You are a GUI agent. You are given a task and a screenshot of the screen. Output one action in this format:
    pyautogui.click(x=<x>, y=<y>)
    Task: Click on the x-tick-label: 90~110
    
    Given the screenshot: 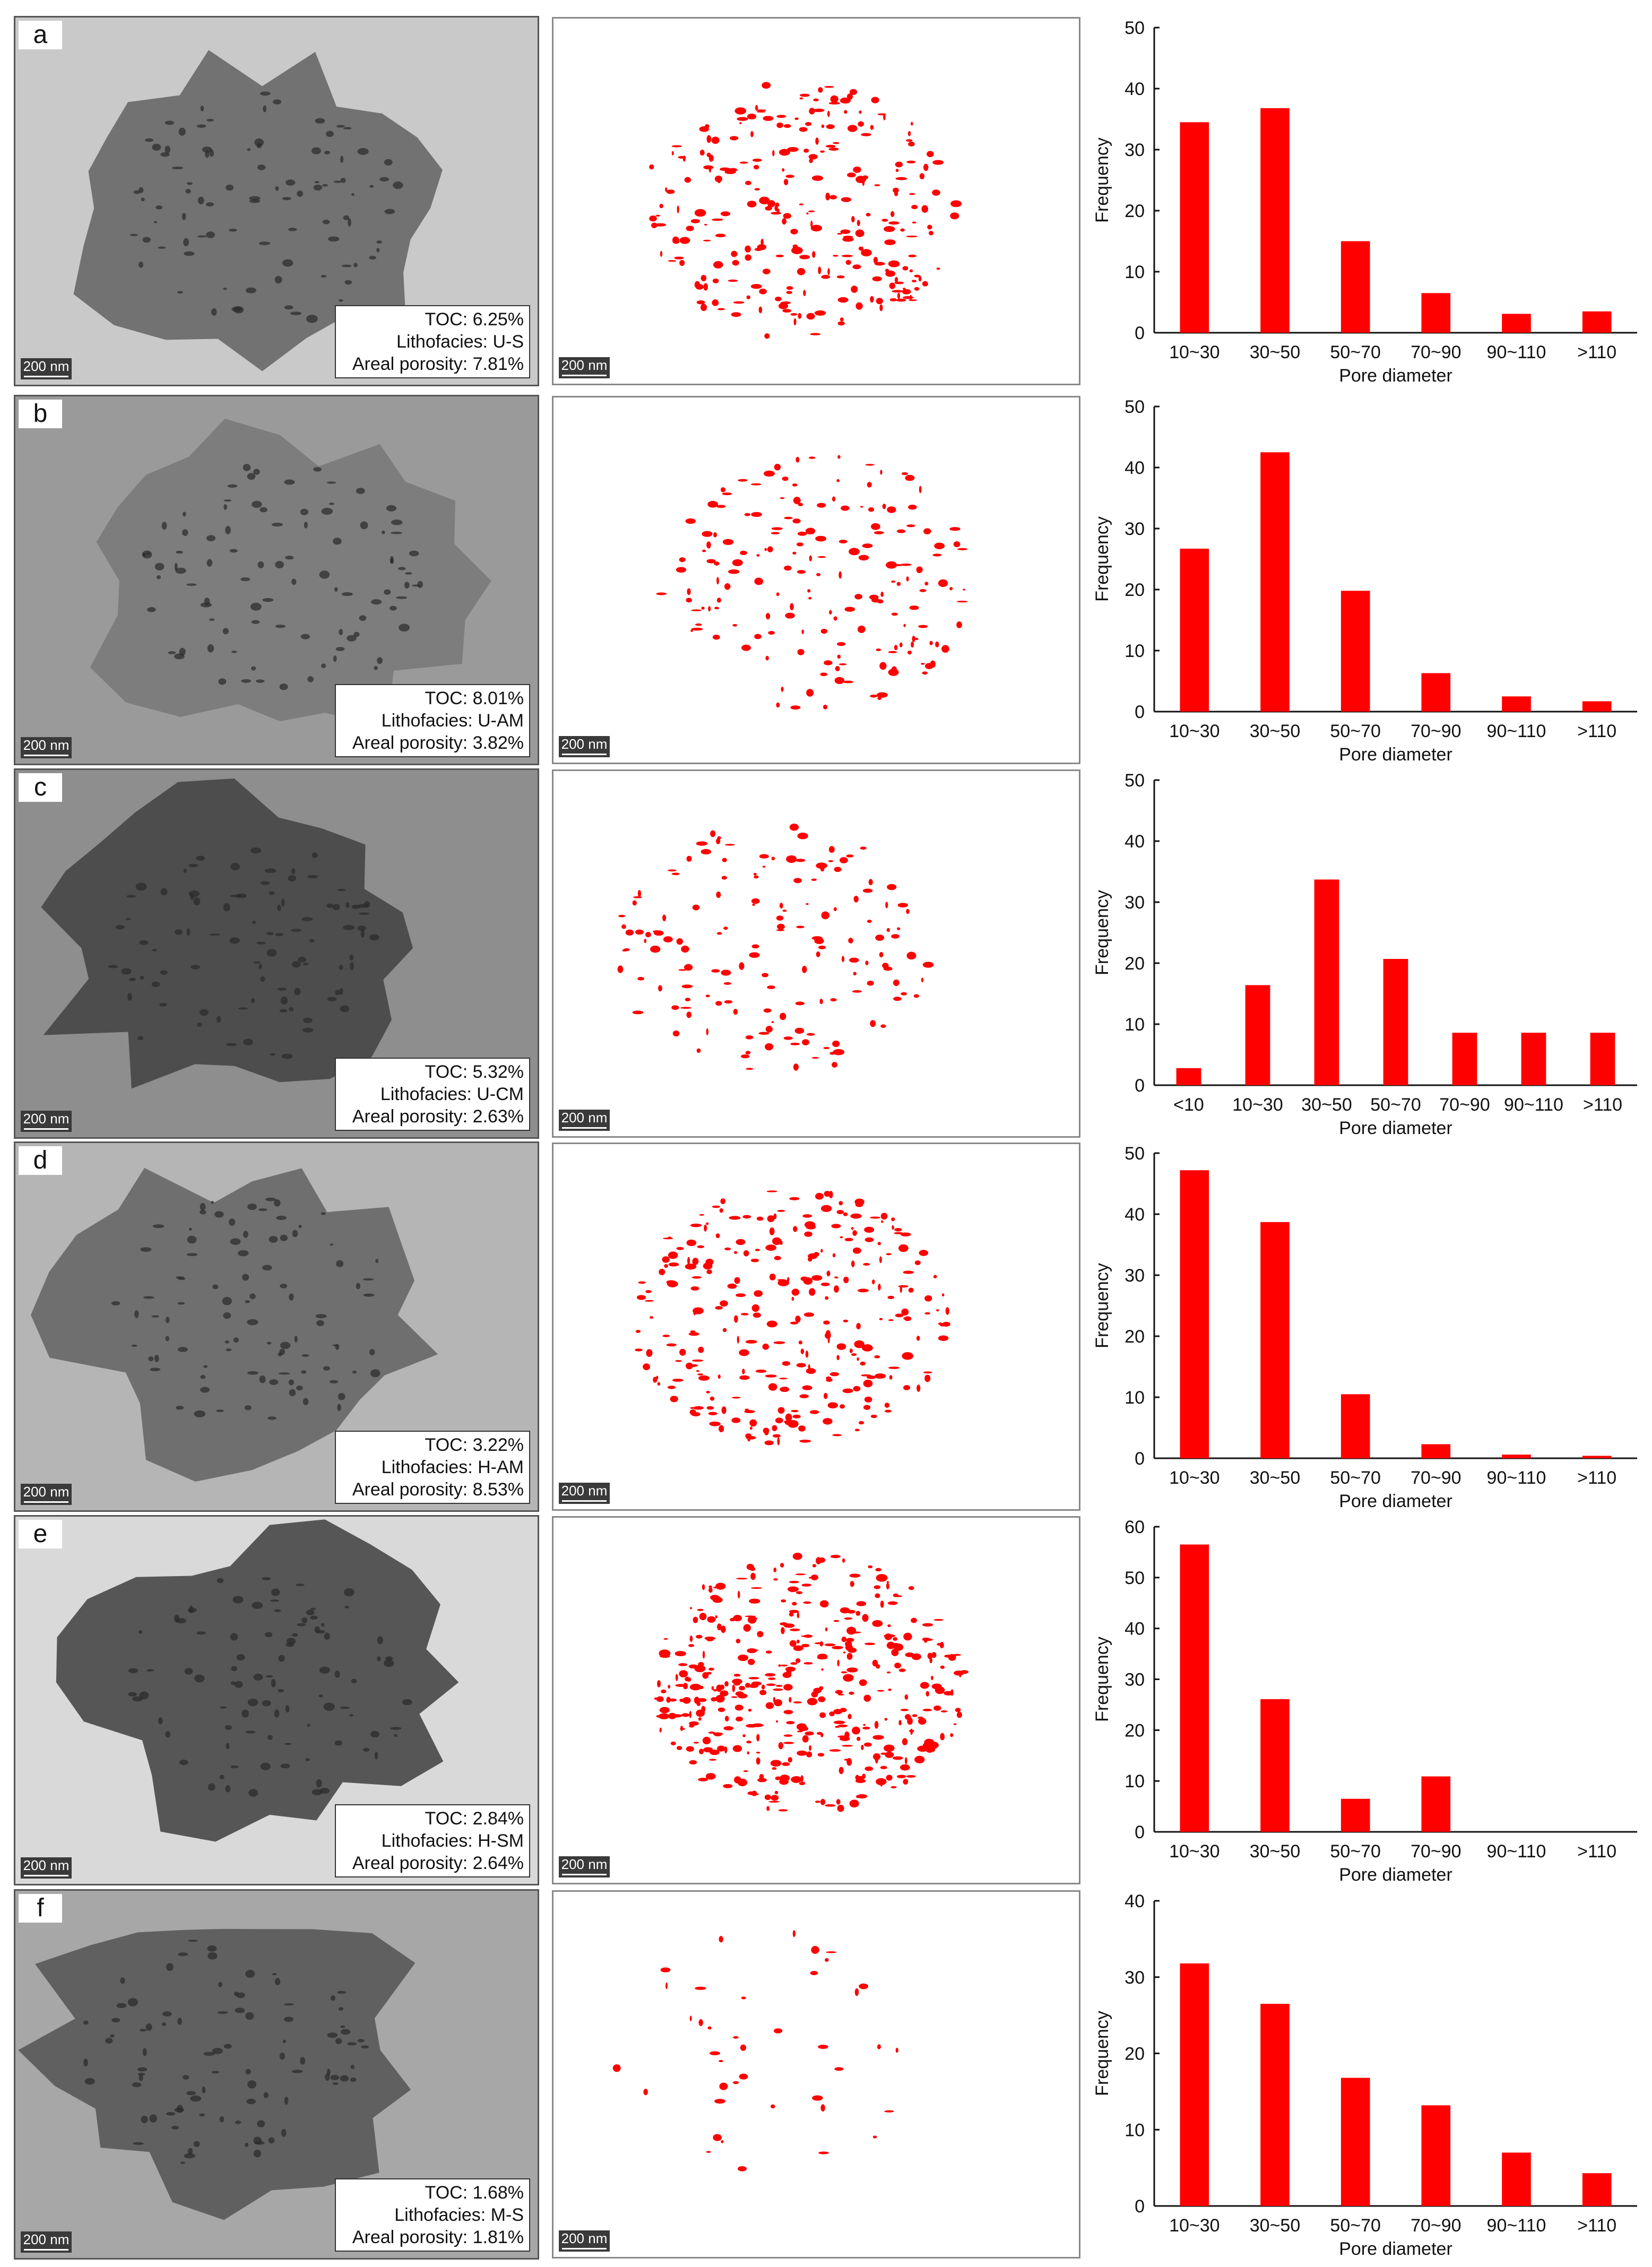 What is the action you would take?
    pyautogui.click(x=1516, y=1478)
    